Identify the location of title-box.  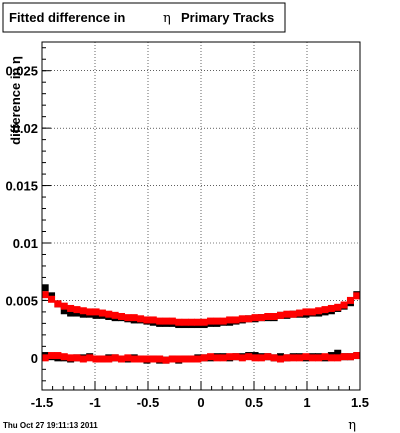
(144, 17).